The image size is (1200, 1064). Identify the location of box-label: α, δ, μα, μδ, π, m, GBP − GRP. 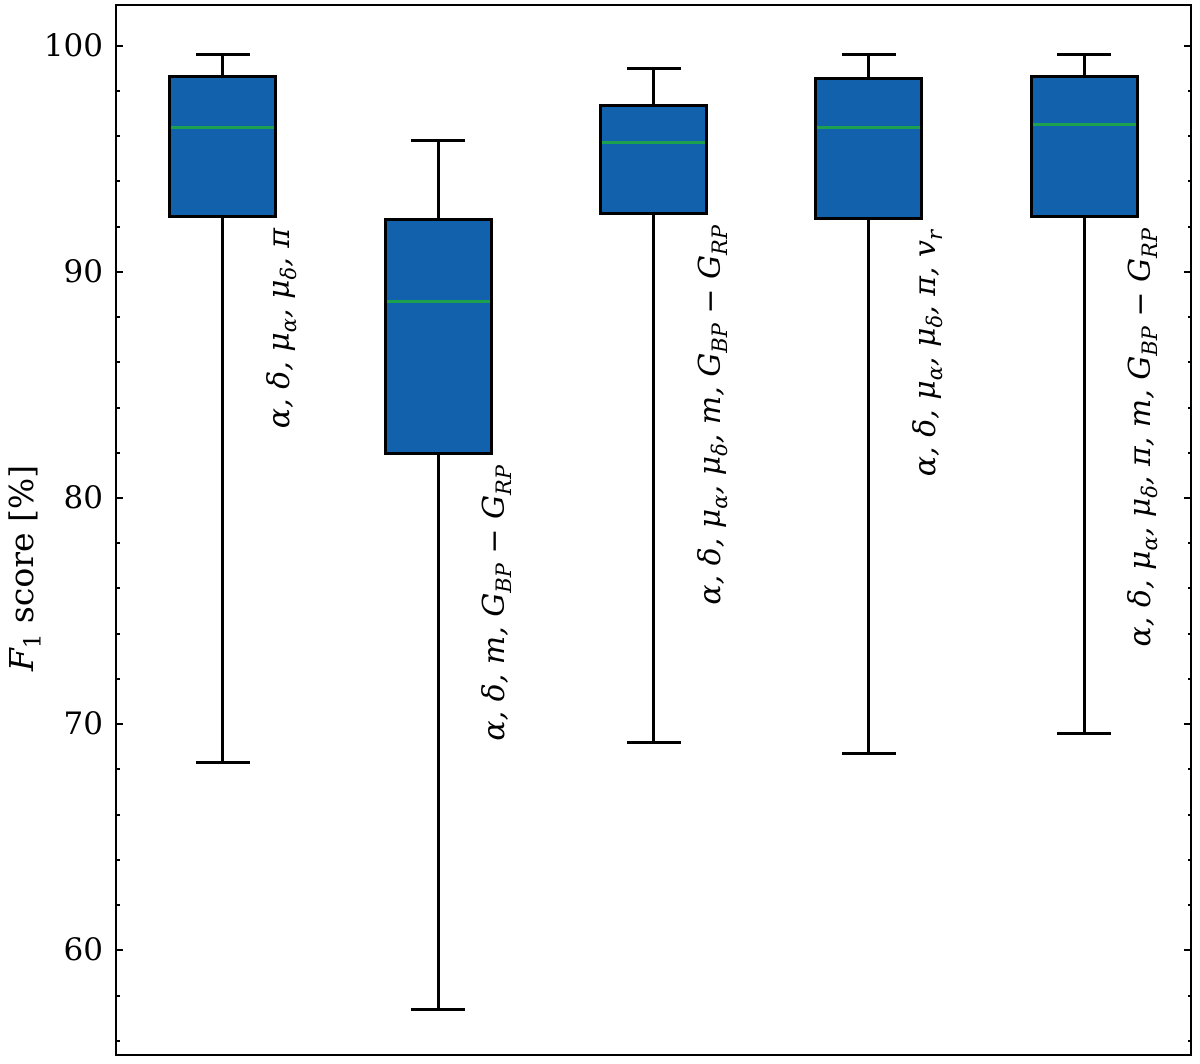
(1143, 436).